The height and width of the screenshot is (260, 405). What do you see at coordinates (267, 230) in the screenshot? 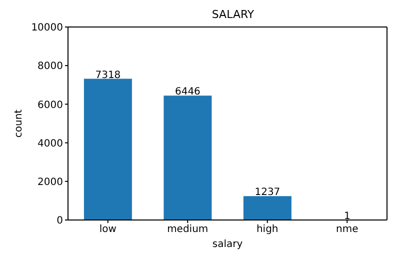
I see `x-tick-label: high` at bounding box center [267, 230].